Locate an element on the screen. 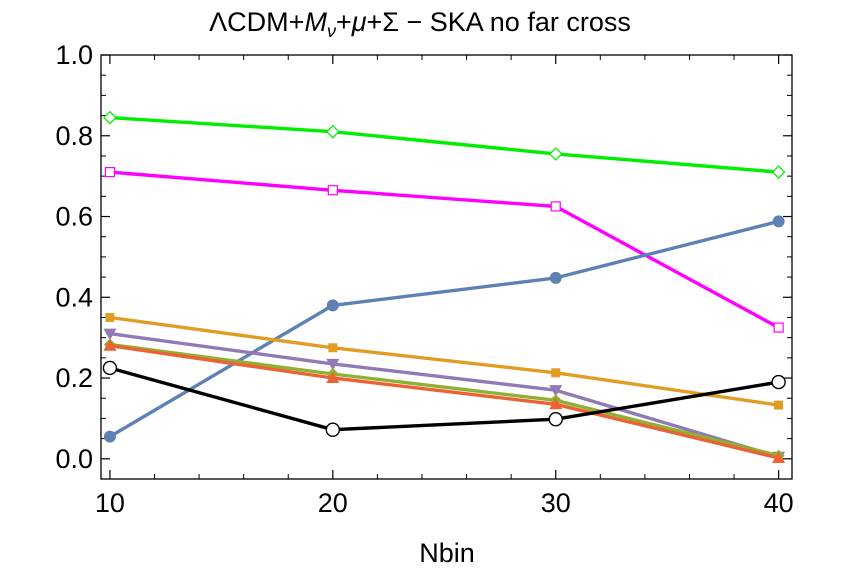 The height and width of the screenshot is (574, 843). y-tick-label: 0.0 is located at coordinates (74, 459).